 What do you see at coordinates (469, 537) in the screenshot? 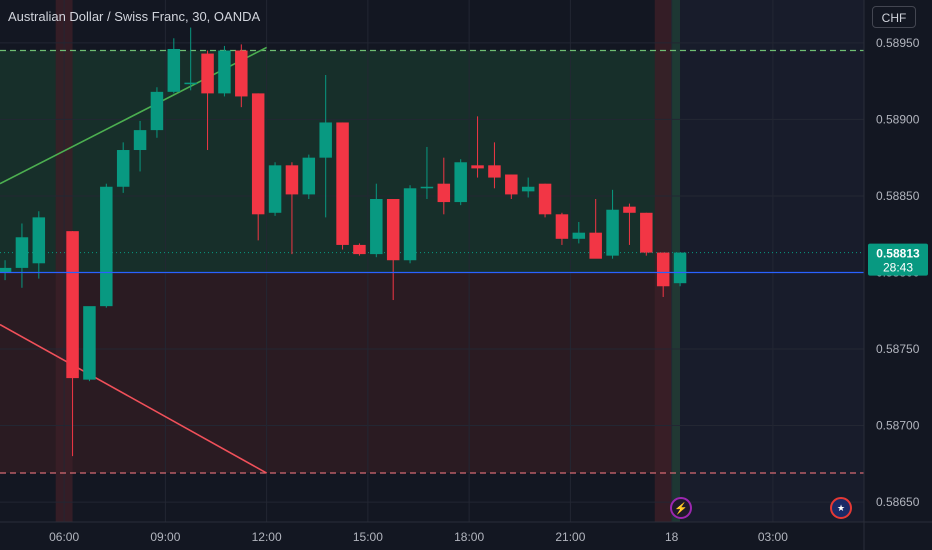
I see `x-tick-label: 18:00` at bounding box center [469, 537].